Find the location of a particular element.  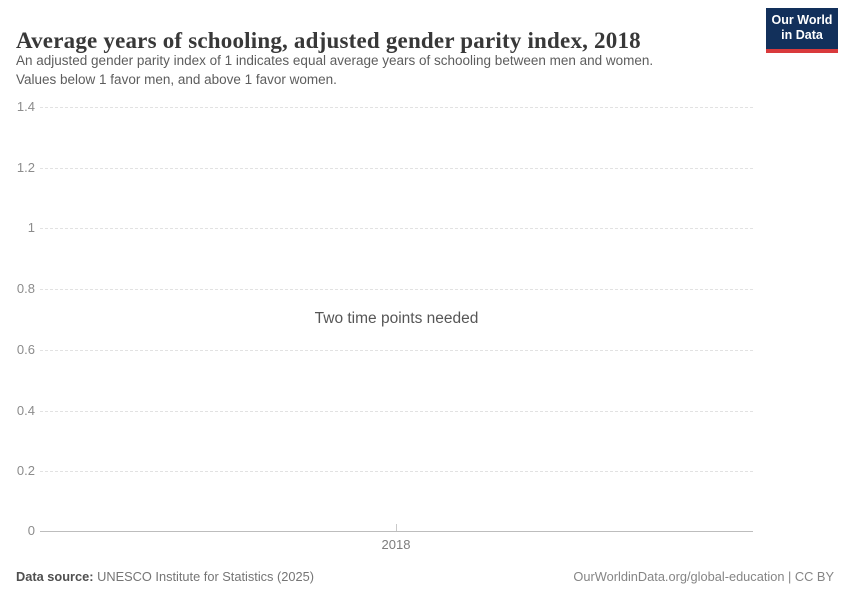

x-tick-label: 2018 is located at coordinates (396, 544).